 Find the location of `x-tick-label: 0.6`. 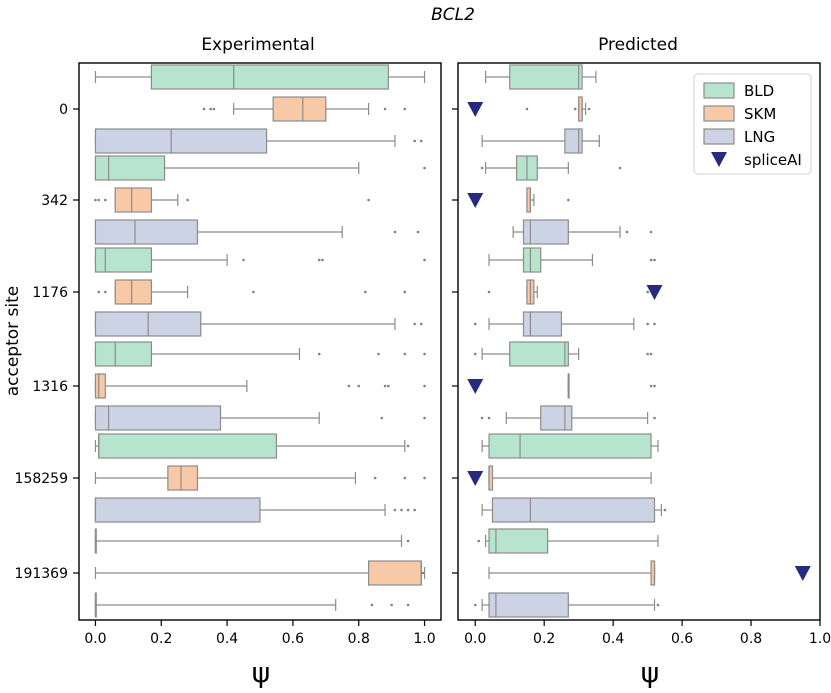

x-tick-label: 0.6 is located at coordinates (682, 639).